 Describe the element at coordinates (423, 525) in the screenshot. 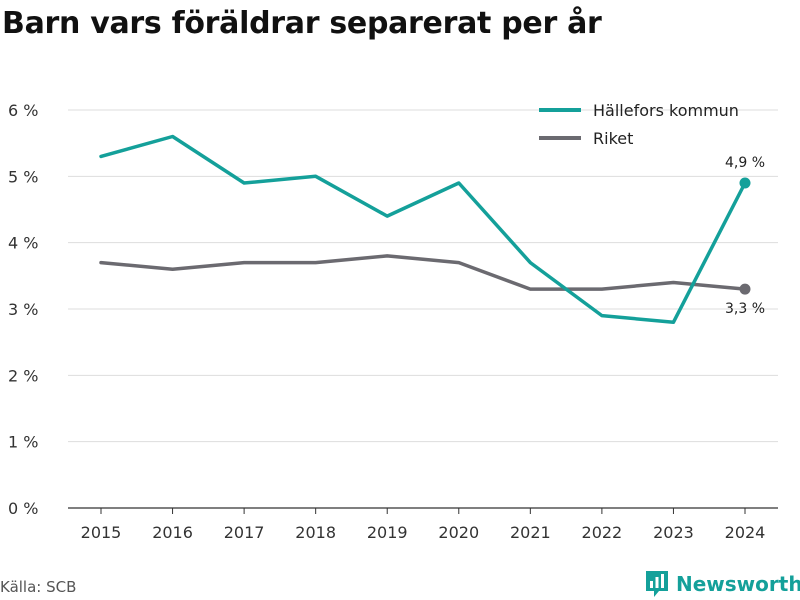

I see `x-axis-ticks: 2015 2016 2017 2018 2019 2020 2021 2022 2023 2024` at that location.